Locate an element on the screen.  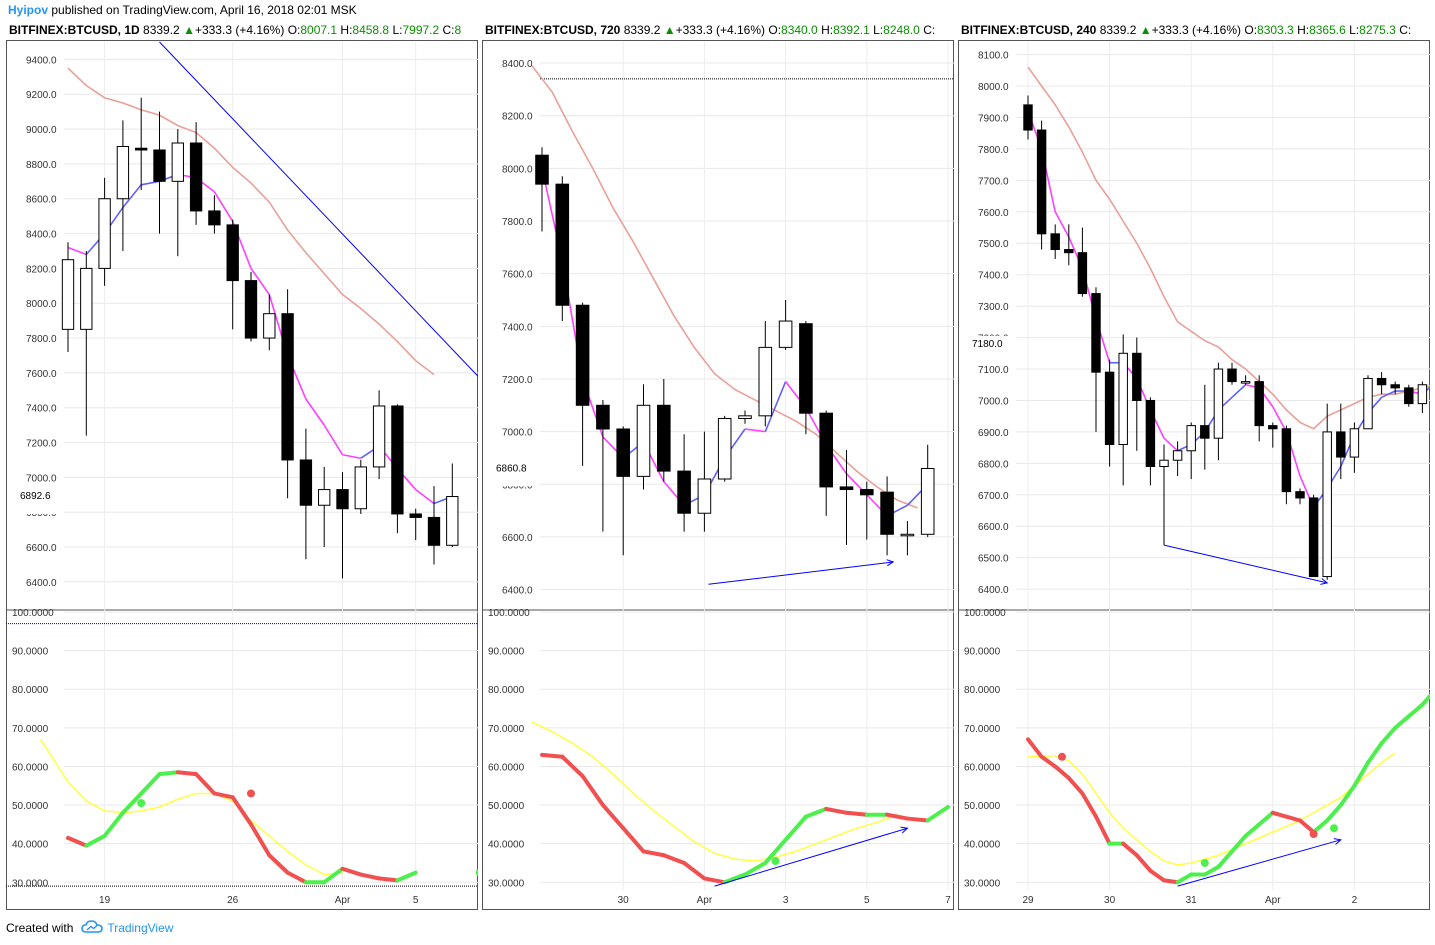
time-tick-label: 7 is located at coordinates (948, 900).